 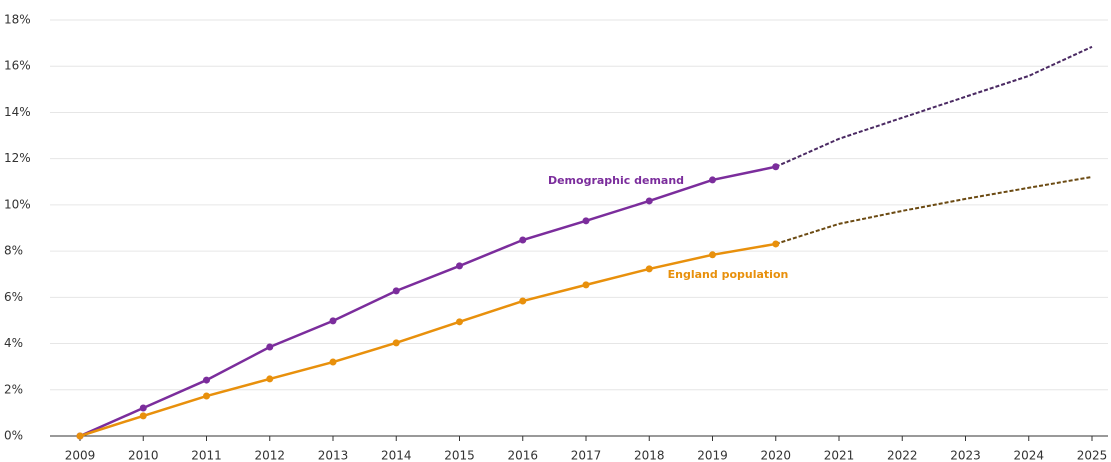 What do you see at coordinates (17, 20) in the screenshot?
I see `y-tick-label: 18%` at bounding box center [17, 20].